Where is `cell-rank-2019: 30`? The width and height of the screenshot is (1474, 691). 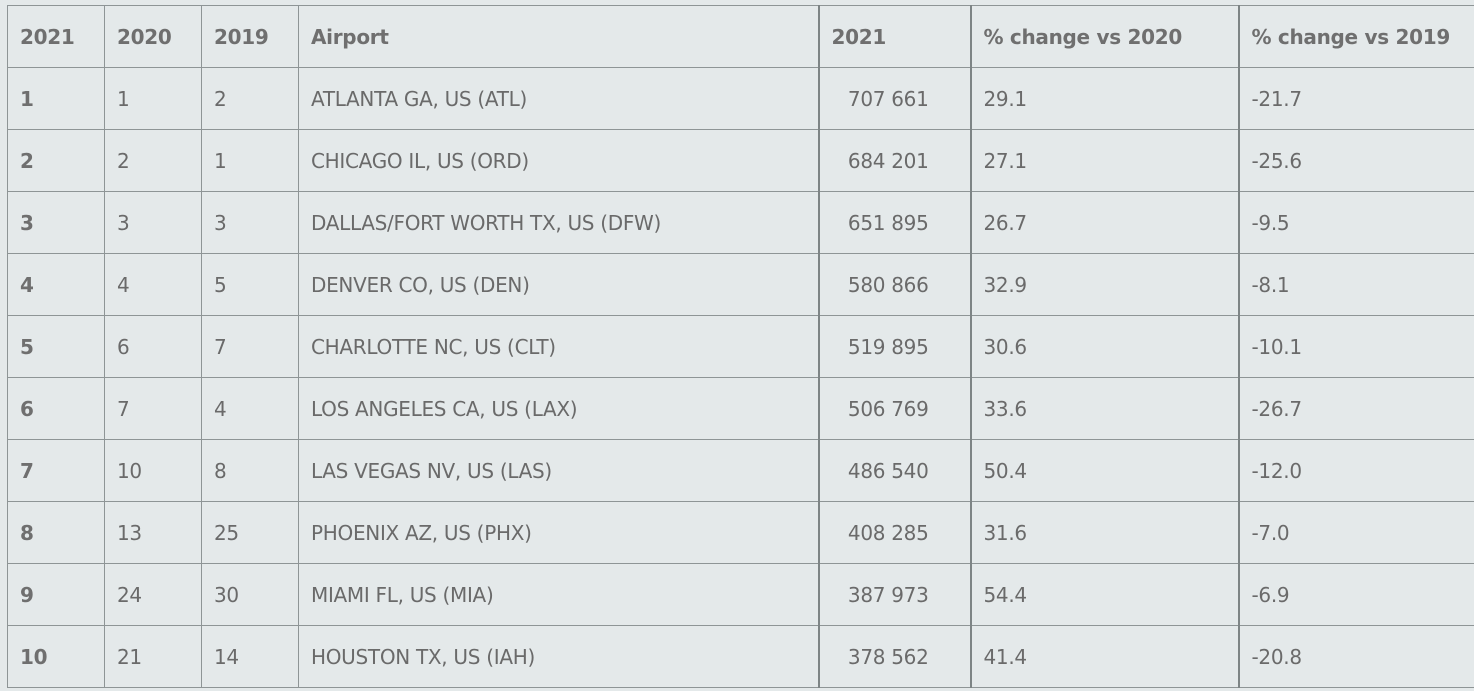
cell-rank-2019: 30 is located at coordinates (250, 594).